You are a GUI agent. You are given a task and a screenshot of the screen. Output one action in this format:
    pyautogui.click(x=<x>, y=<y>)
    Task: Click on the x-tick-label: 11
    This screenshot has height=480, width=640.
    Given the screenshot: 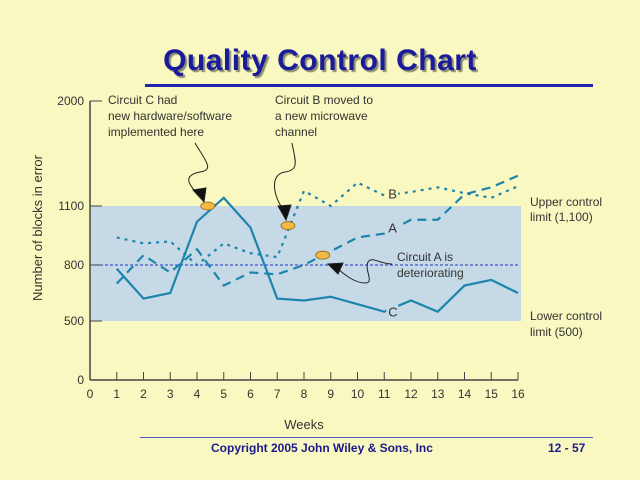 What is the action you would take?
    pyautogui.click(x=384, y=394)
    